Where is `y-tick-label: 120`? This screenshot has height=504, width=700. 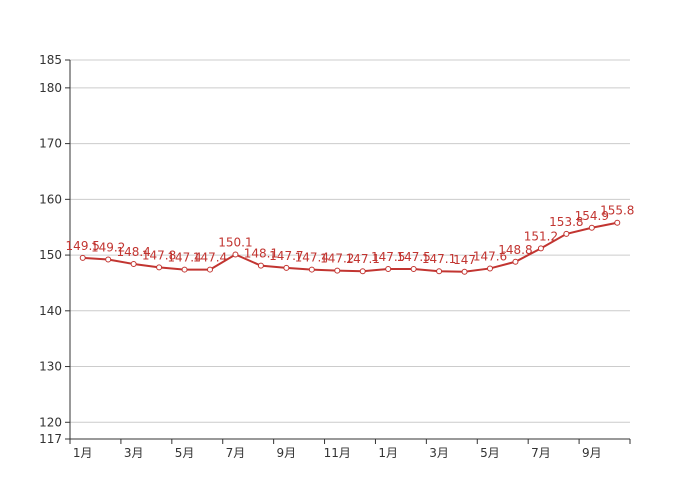 y-tick-label: 120 is located at coordinates (50, 422).